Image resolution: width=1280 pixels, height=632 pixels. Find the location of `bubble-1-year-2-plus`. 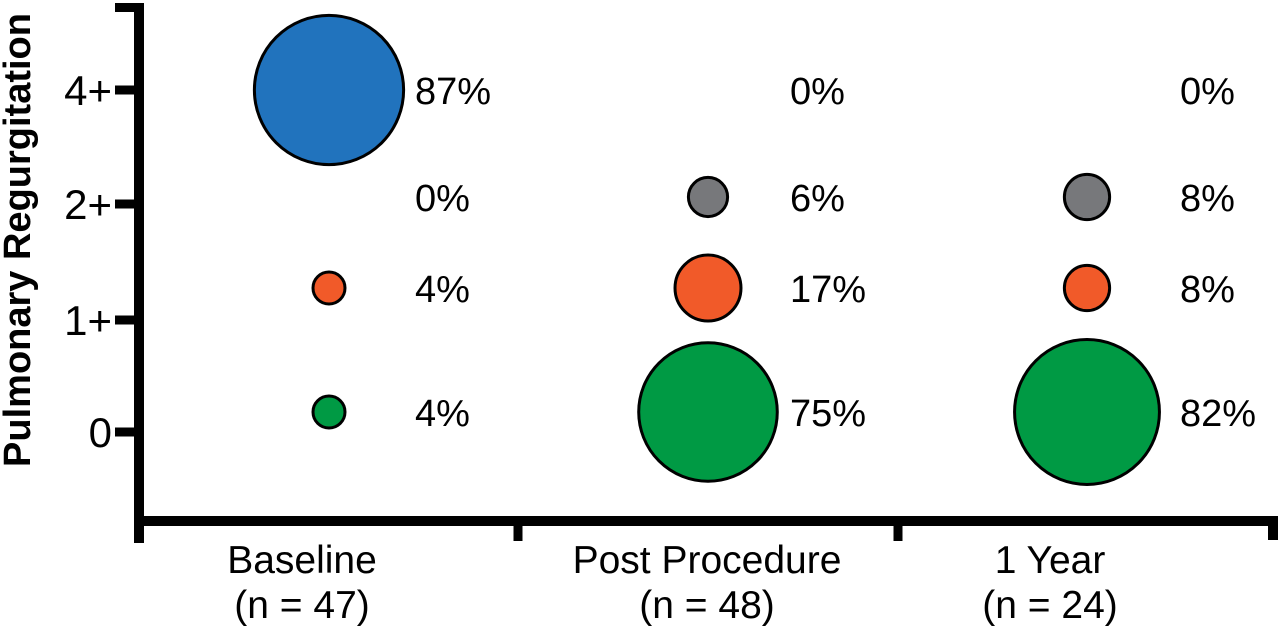

bubble-1-year-2-plus is located at coordinates (1087, 197).